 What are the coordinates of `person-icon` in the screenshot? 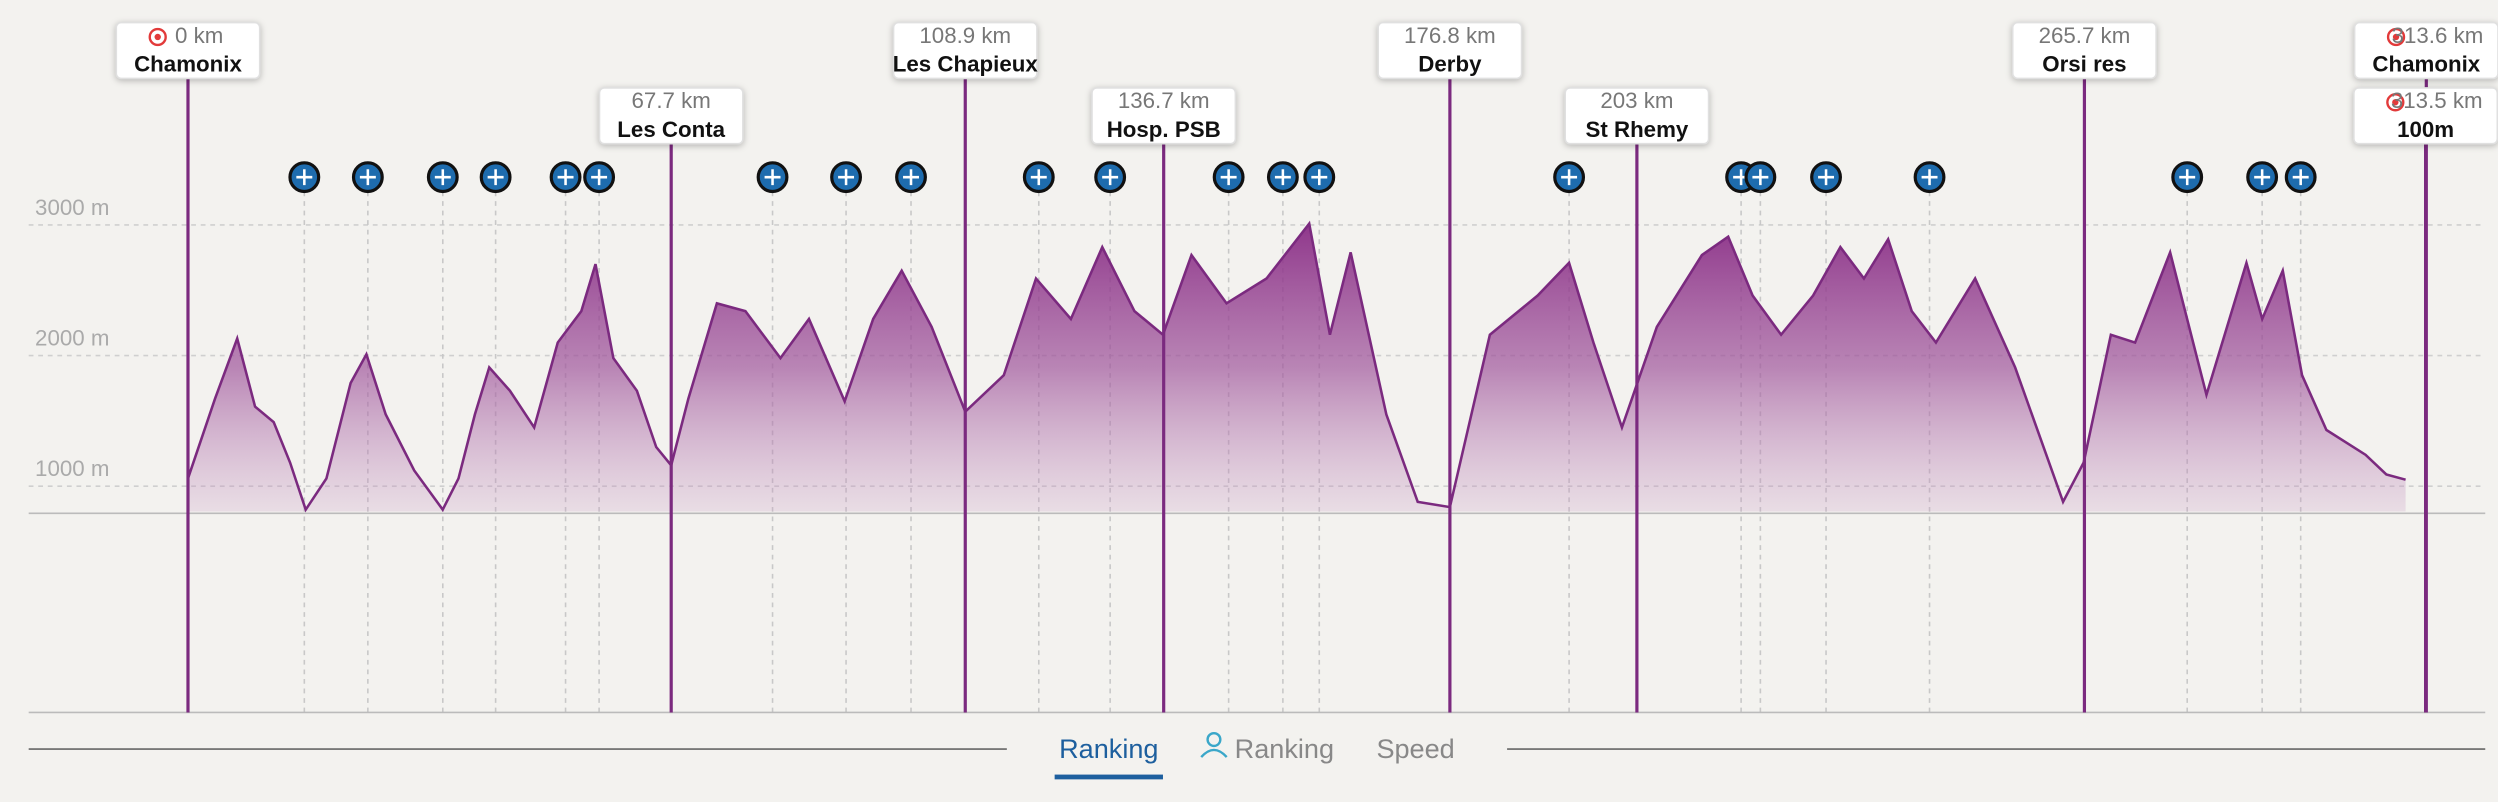 It's located at (1214, 744).